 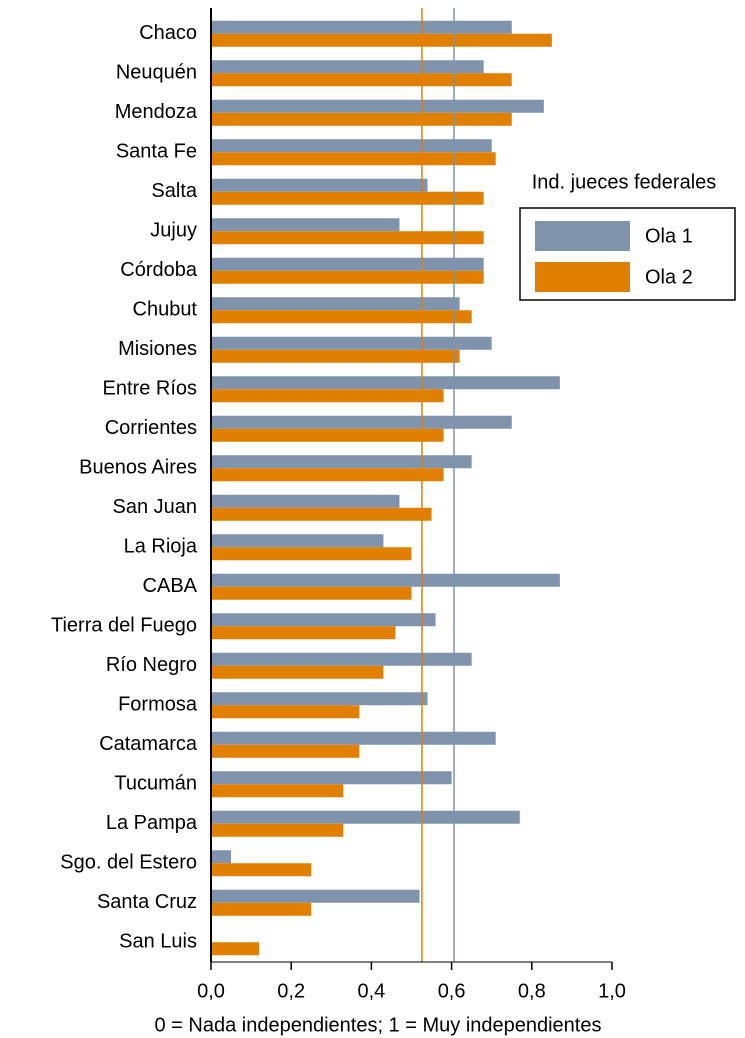 What do you see at coordinates (170, 586) in the screenshot?
I see `y-tick-label: CABA` at bounding box center [170, 586].